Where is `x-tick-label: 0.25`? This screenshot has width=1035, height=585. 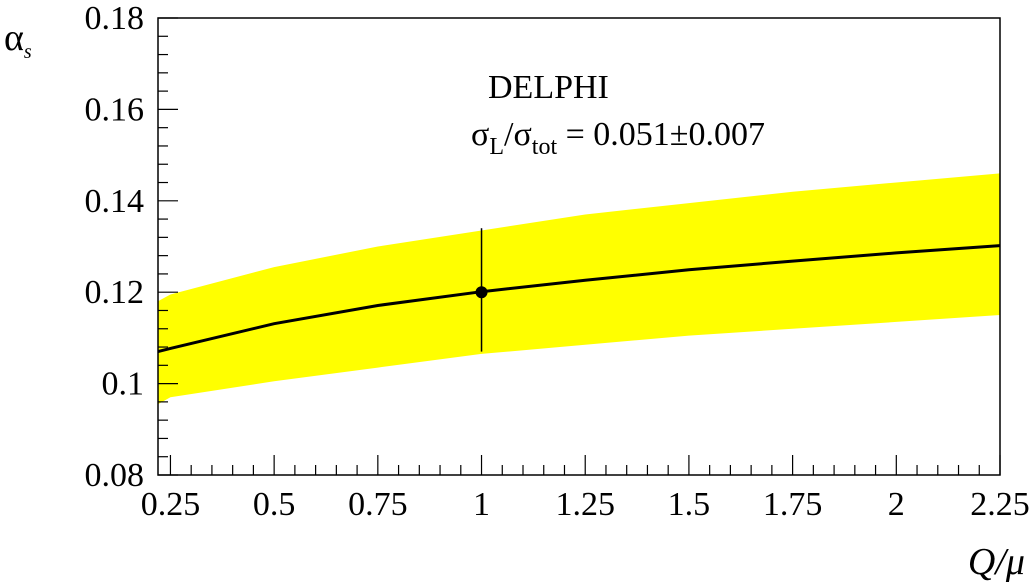
x-tick-label: 0.25 is located at coordinates (171, 504).